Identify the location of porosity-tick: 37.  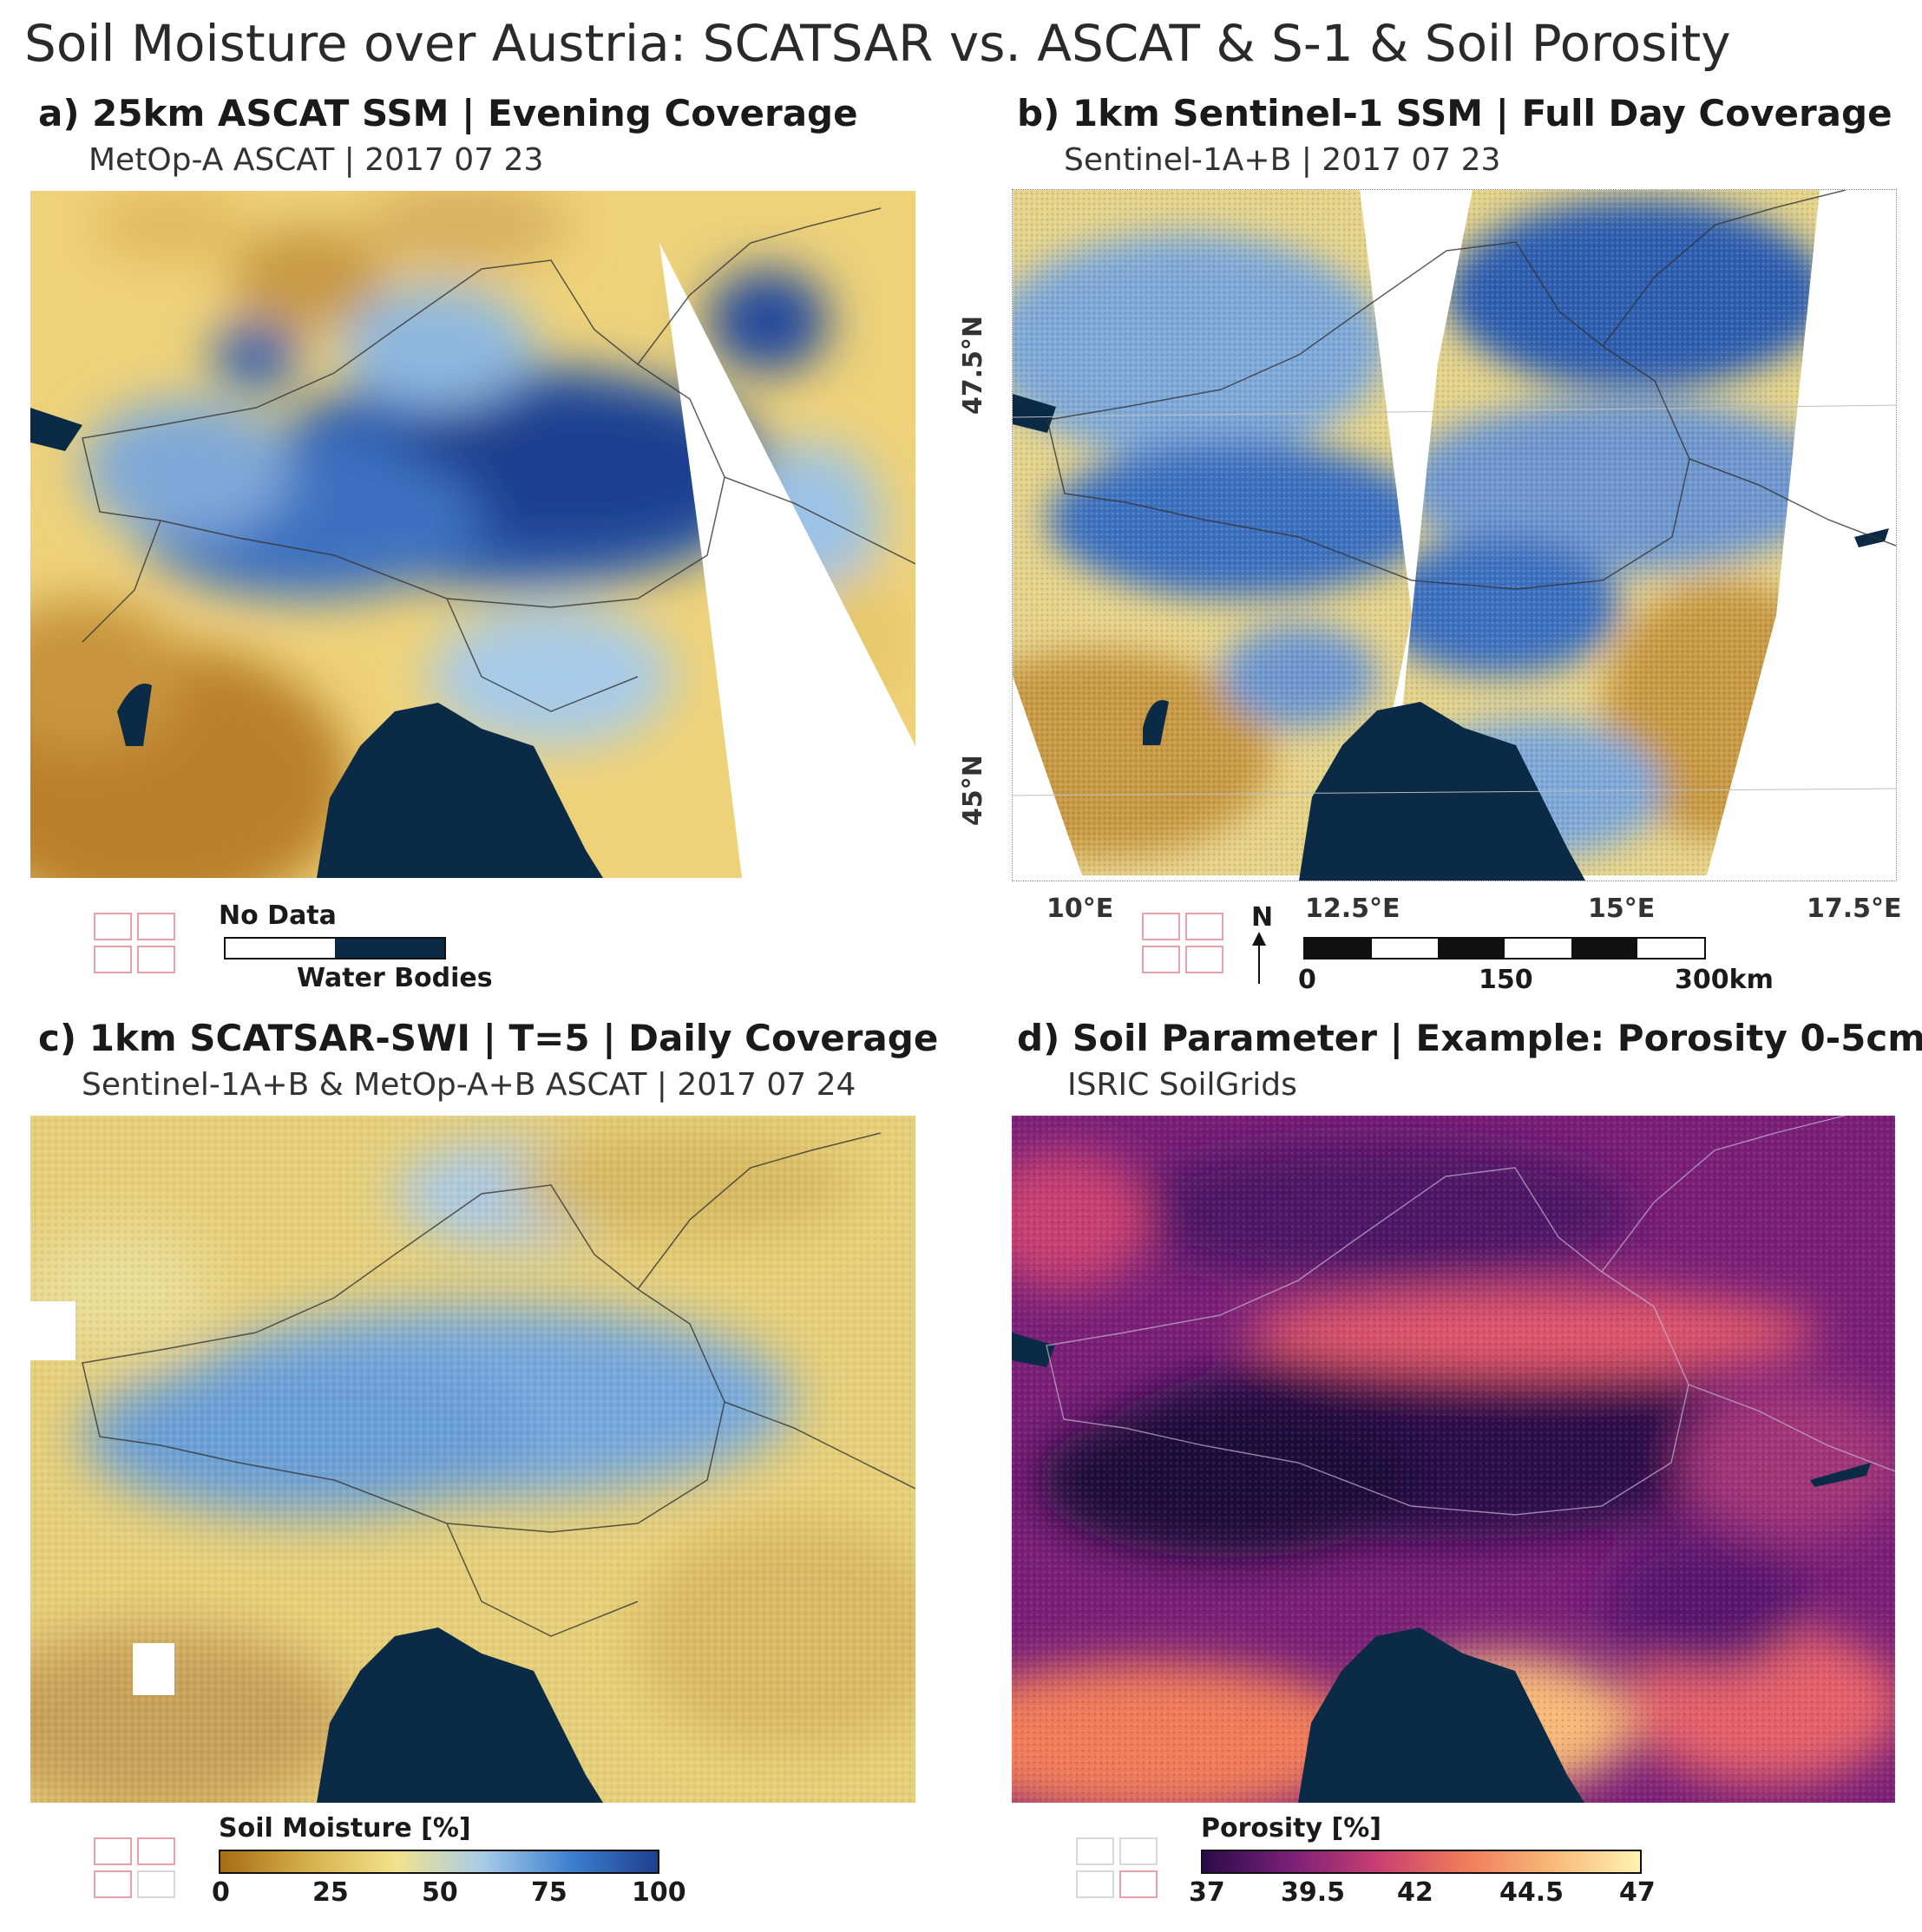
(1207, 1892).